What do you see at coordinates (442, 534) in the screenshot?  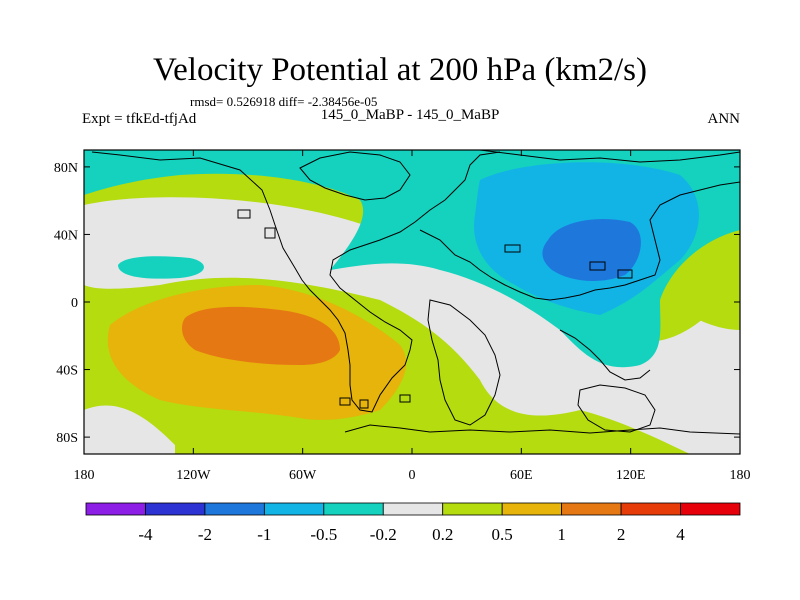 I see `colorbar-label: 0.2` at bounding box center [442, 534].